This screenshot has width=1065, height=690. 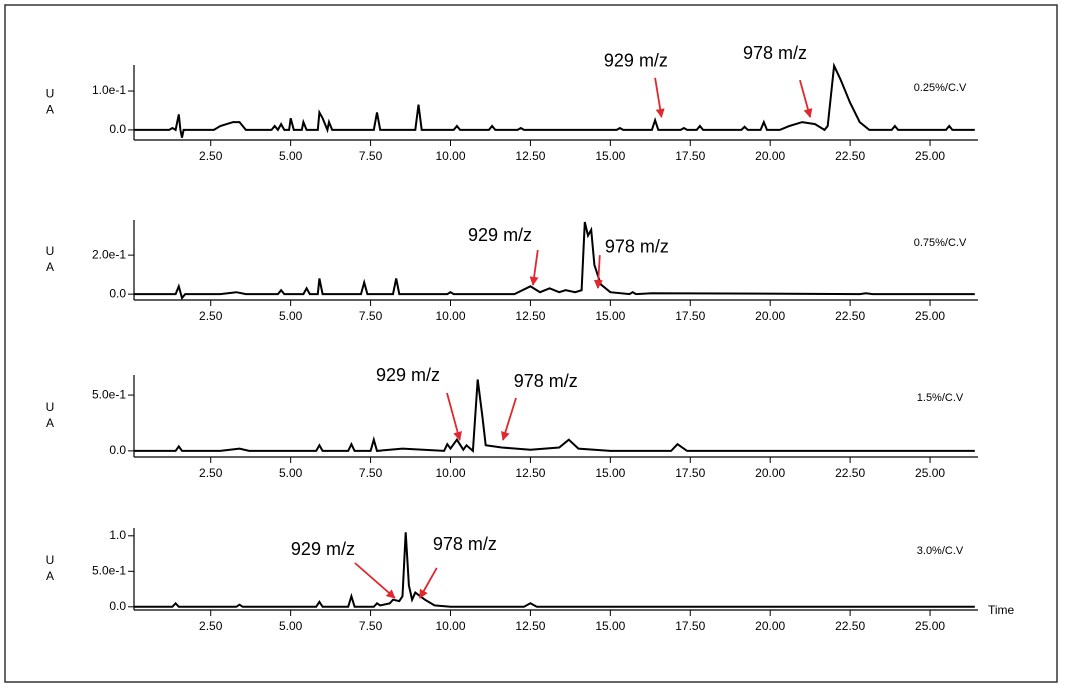 What do you see at coordinates (940, 88) in the screenshot?
I see `condition-label: 0.25%/C.V` at bounding box center [940, 88].